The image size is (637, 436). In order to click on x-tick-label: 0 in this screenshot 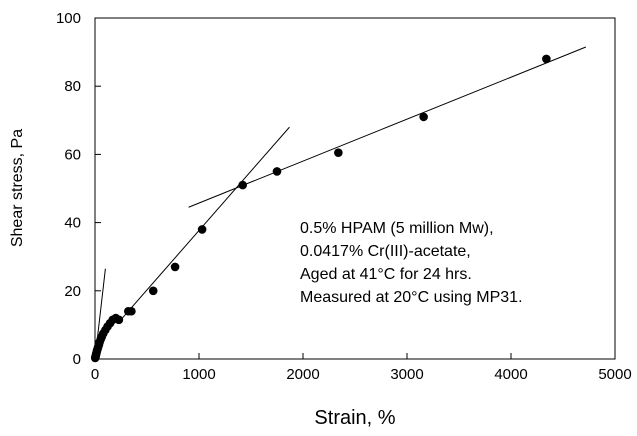, I will do `click(95, 374)`.